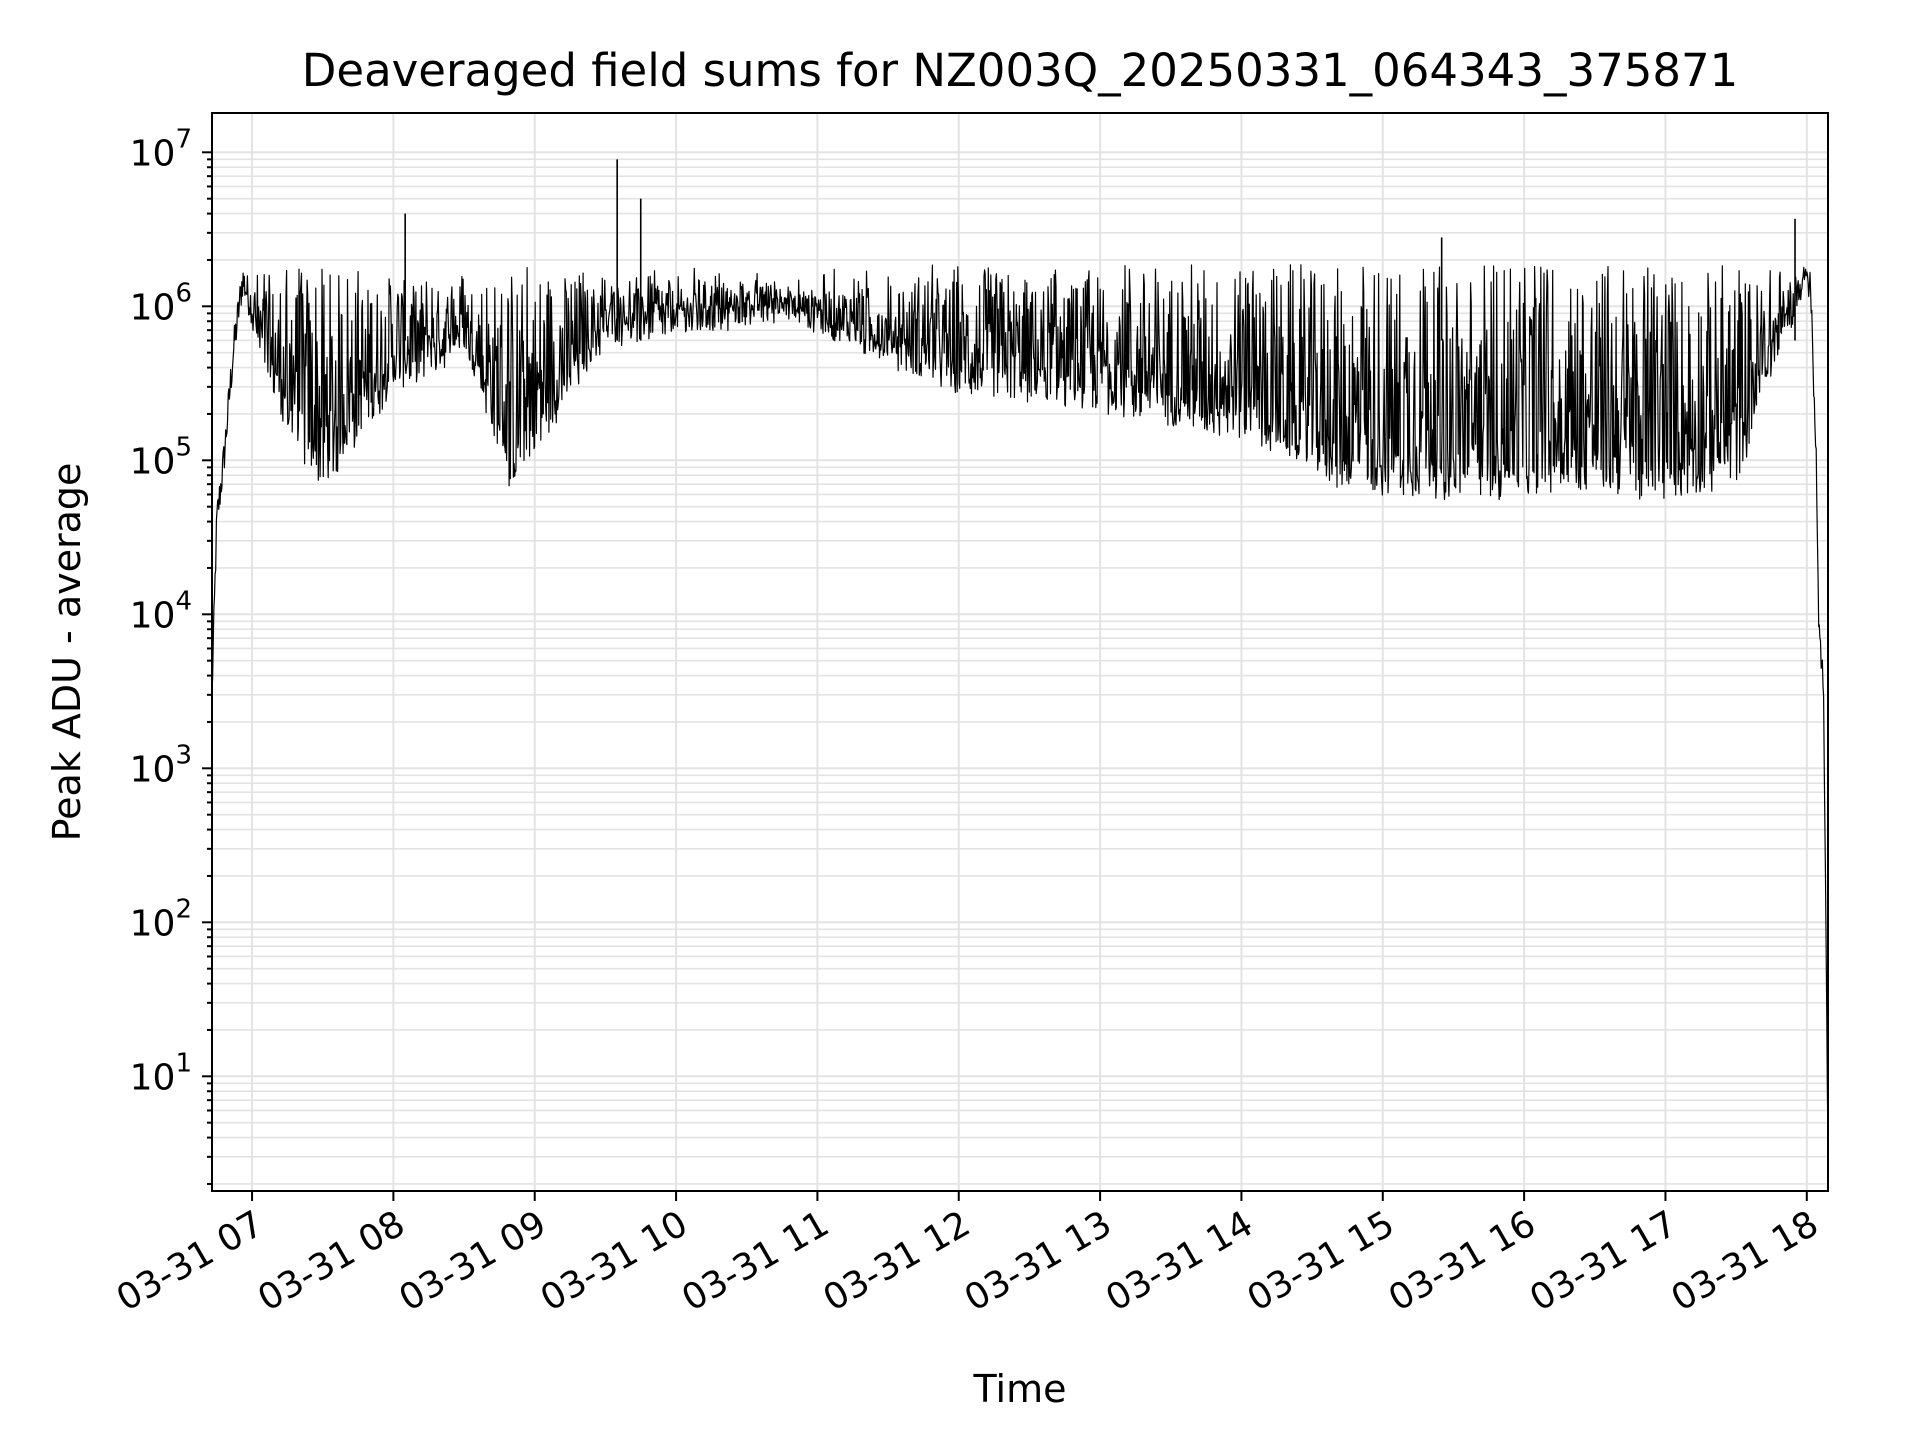  Describe the element at coordinates (161, 611) in the screenshot. I see `y-tick-label: 10⁴` at that location.